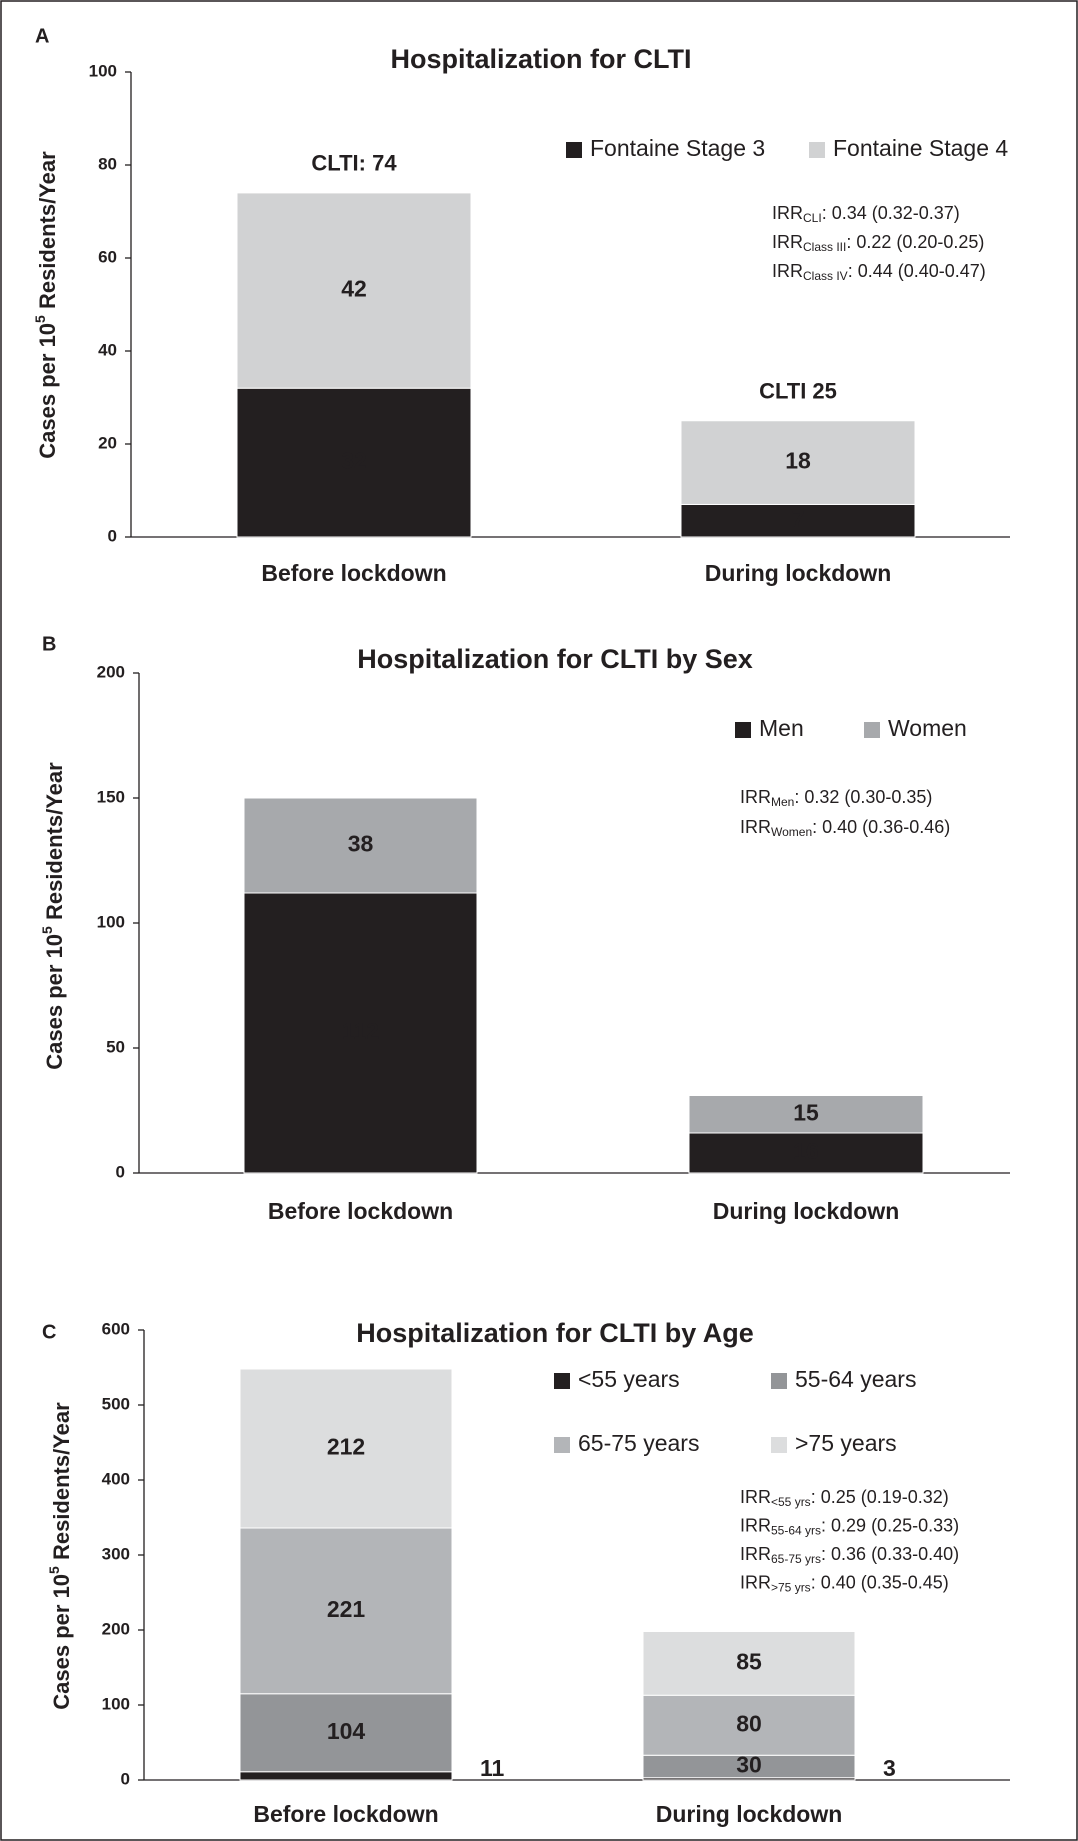 The image size is (1078, 1841). I want to click on legend-label: Fontaine Stage 4, so click(920, 148).